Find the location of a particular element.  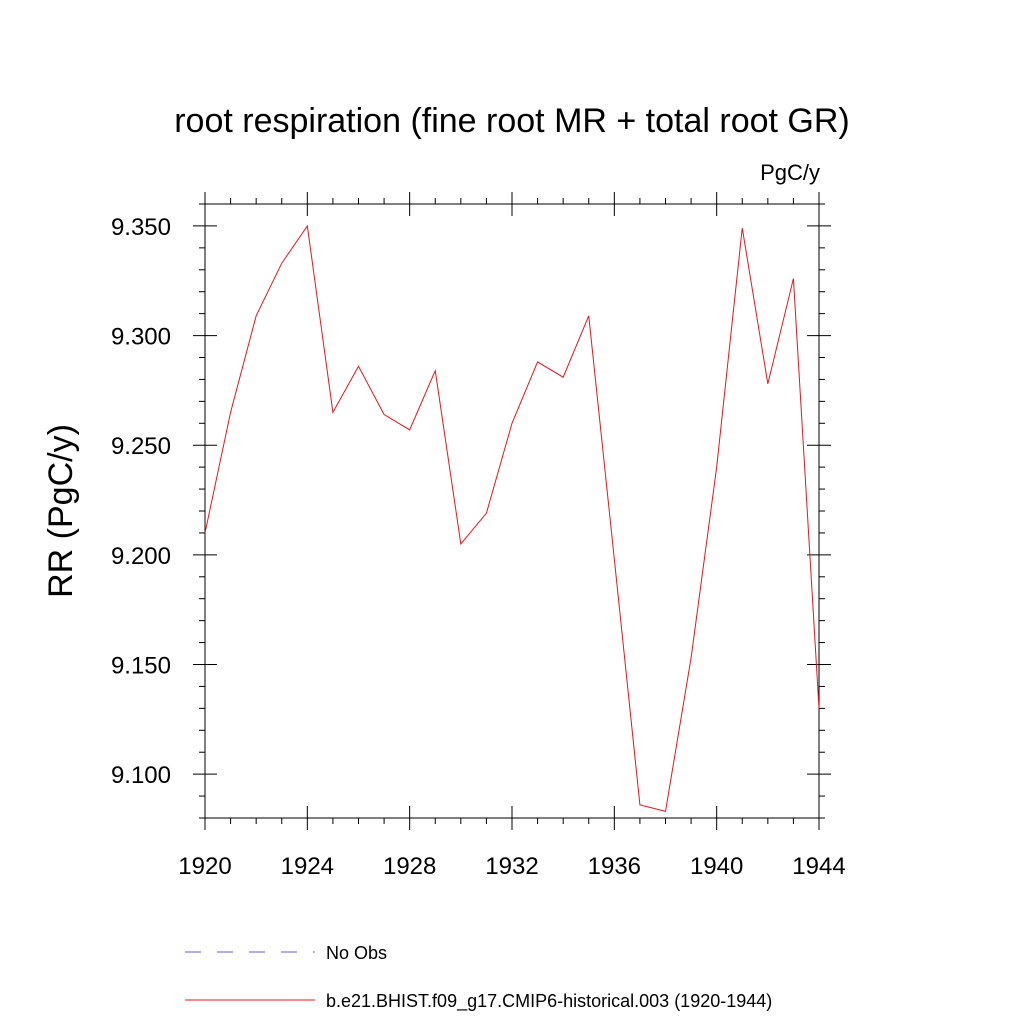

x-tick-label: 1932 is located at coordinates (511, 866).